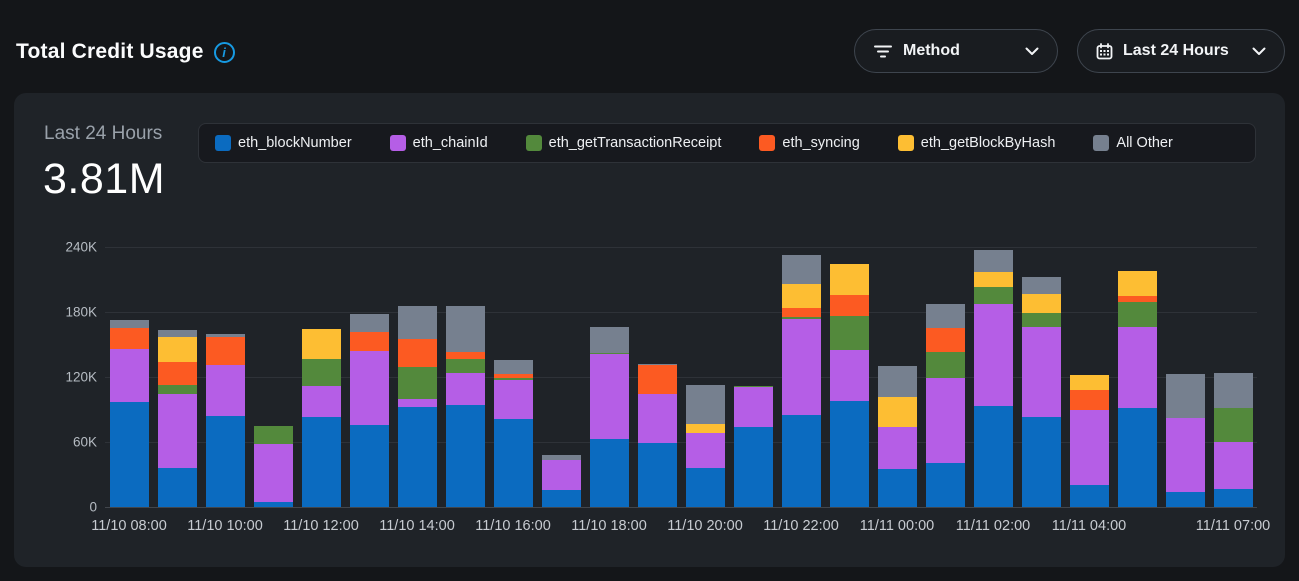 The height and width of the screenshot is (581, 1299). Describe the element at coordinates (1181, 51) in the screenshot. I see `time-range-button: Last 24 Hours` at that location.